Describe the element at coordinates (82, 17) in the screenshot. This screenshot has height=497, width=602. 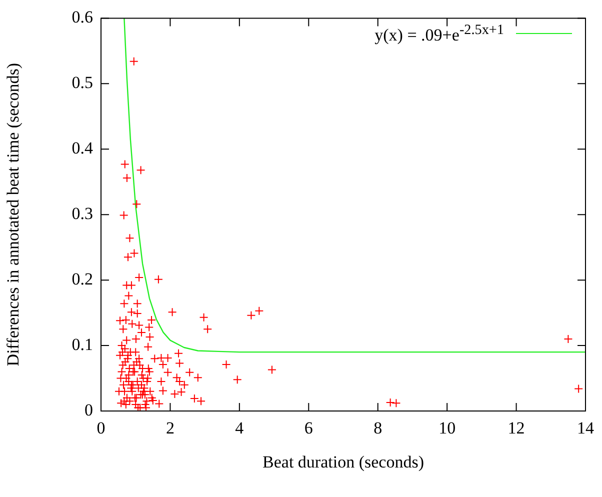
I see `y-tick-label: 0.6` at that location.